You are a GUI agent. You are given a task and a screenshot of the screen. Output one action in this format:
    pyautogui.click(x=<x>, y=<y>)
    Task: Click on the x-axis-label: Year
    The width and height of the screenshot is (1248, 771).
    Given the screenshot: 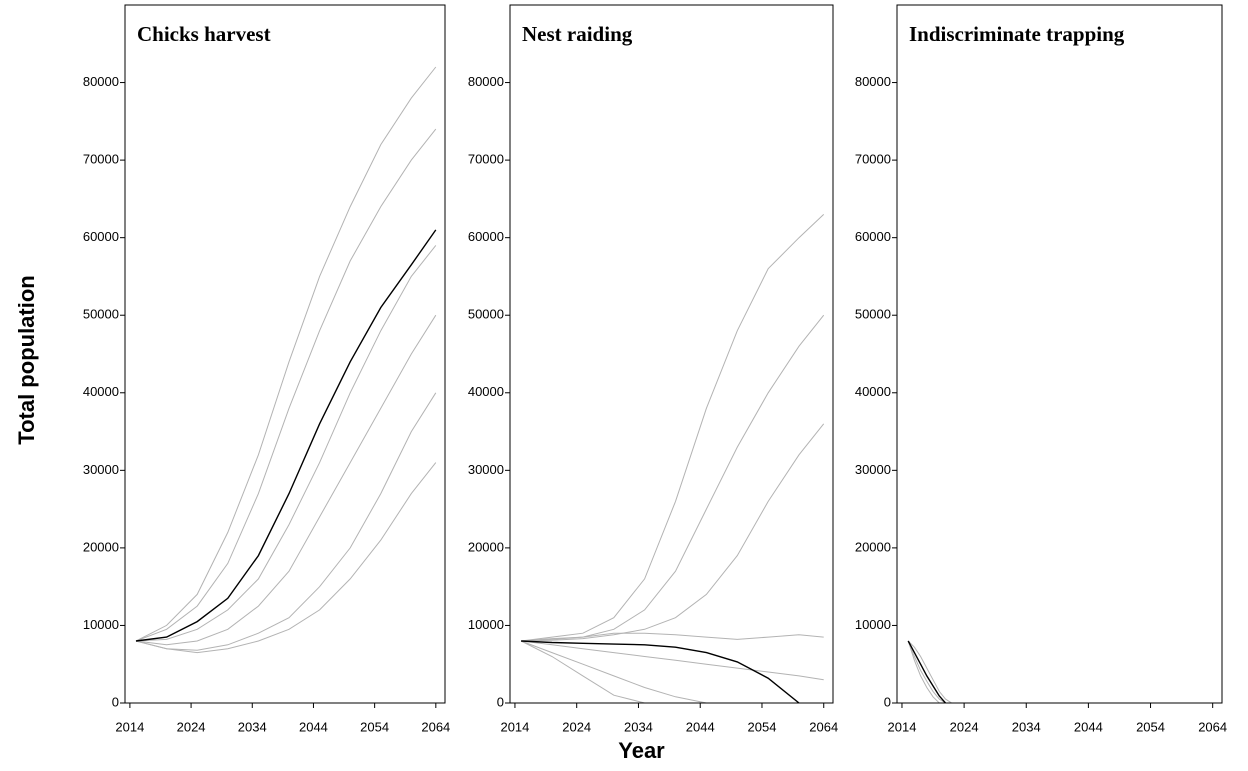 What is the action you would take?
    pyautogui.click(x=641, y=750)
    